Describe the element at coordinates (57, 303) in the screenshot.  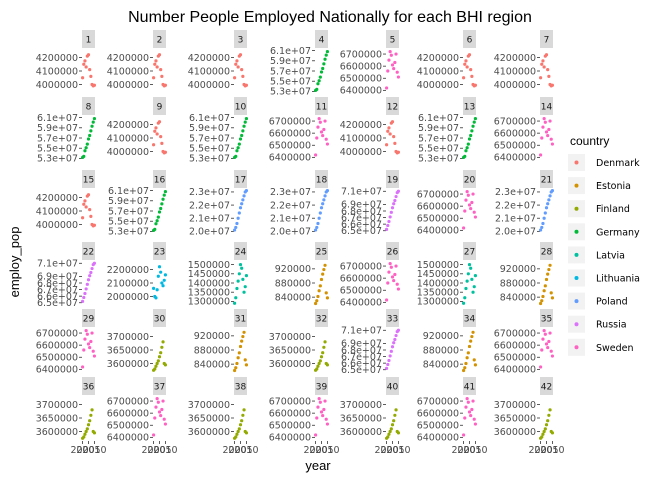
I see `y-tick-label: 6.5e+07` at that location.